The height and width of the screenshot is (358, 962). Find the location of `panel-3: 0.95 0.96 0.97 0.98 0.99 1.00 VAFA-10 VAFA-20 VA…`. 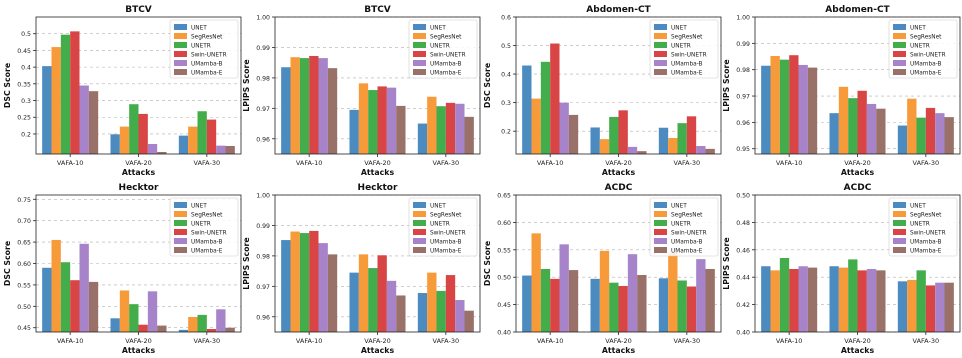

panel-3: 0.95 0.96 0.97 0.98 0.99 1.00 VAFA-10 VAFA-20 VA… is located at coordinates (841, 91).